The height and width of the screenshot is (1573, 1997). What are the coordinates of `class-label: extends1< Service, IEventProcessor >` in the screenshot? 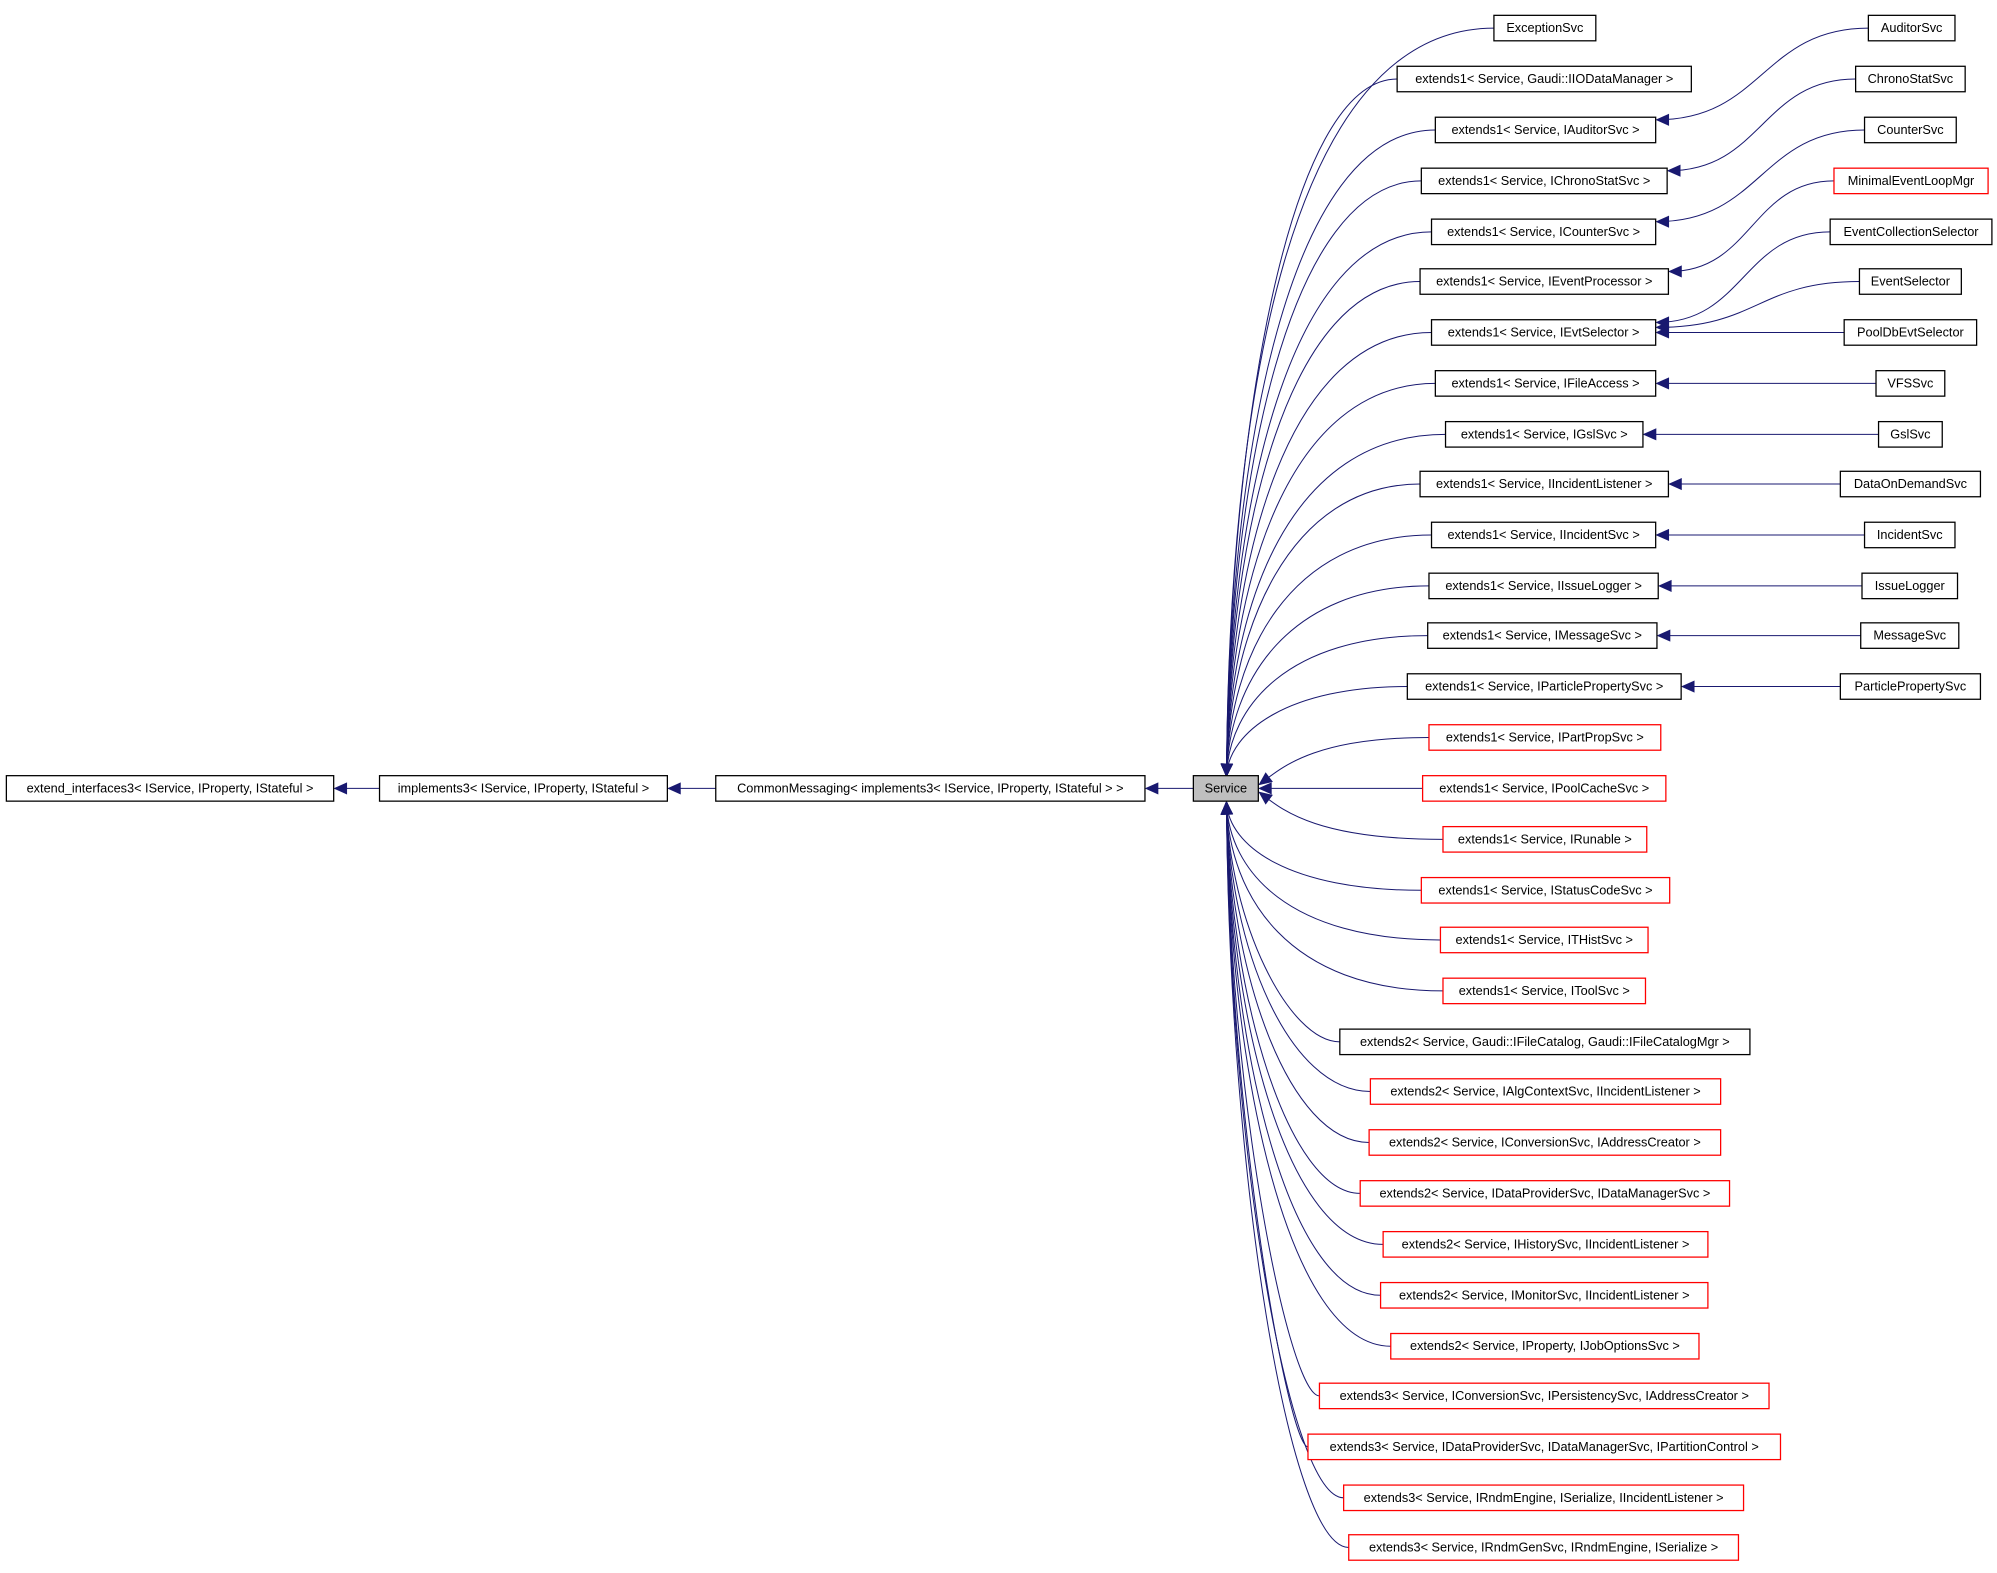 It's located at (1544, 281).